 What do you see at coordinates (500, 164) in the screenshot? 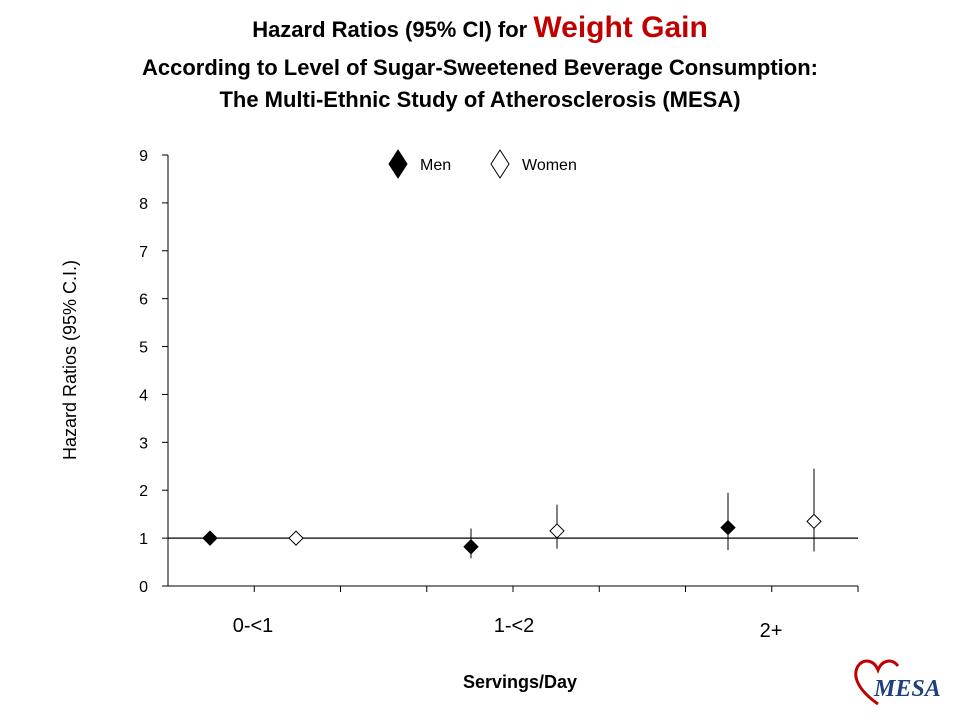
I see `legend-marker-women` at bounding box center [500, 164].